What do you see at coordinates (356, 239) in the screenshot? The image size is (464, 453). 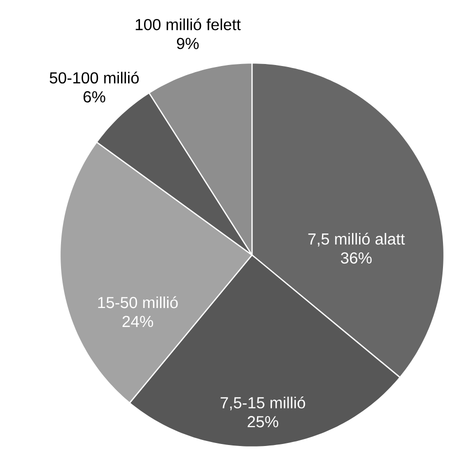 I see `slice-label: 7,5 millió alatt` at bounding box center [356, 239].